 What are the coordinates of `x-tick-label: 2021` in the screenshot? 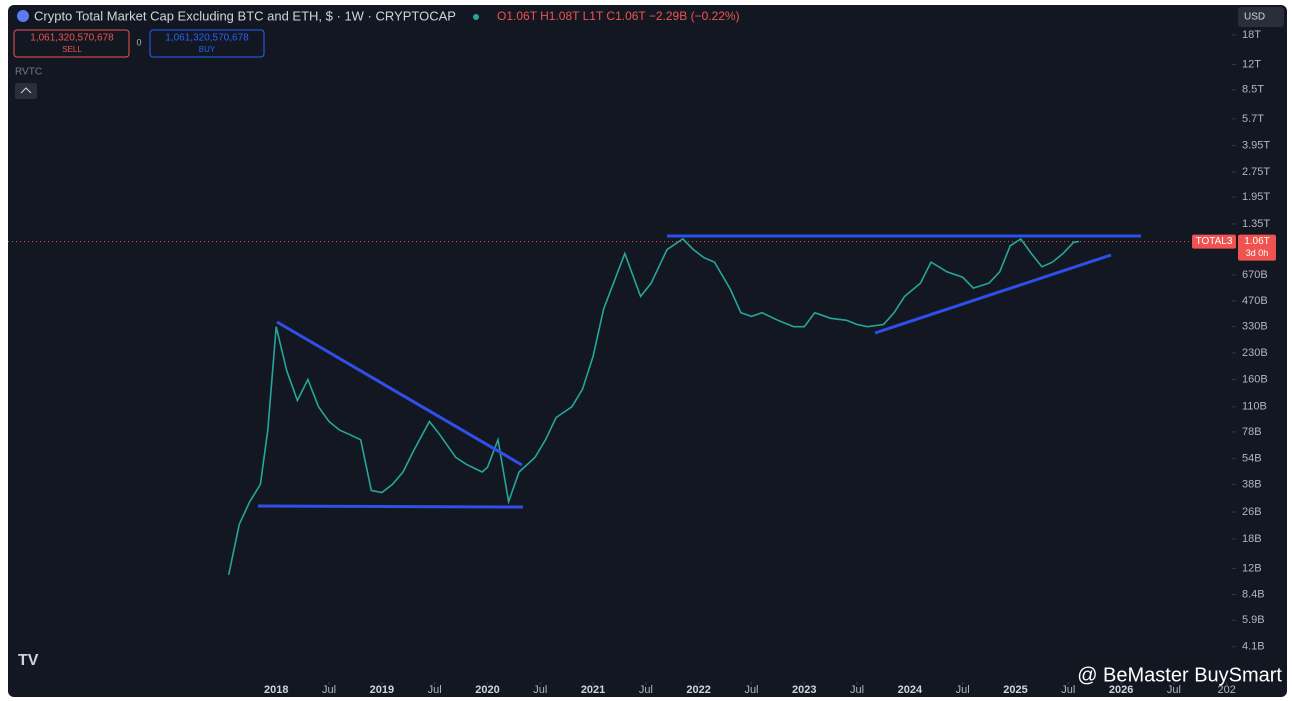 It's located at (593, 690).